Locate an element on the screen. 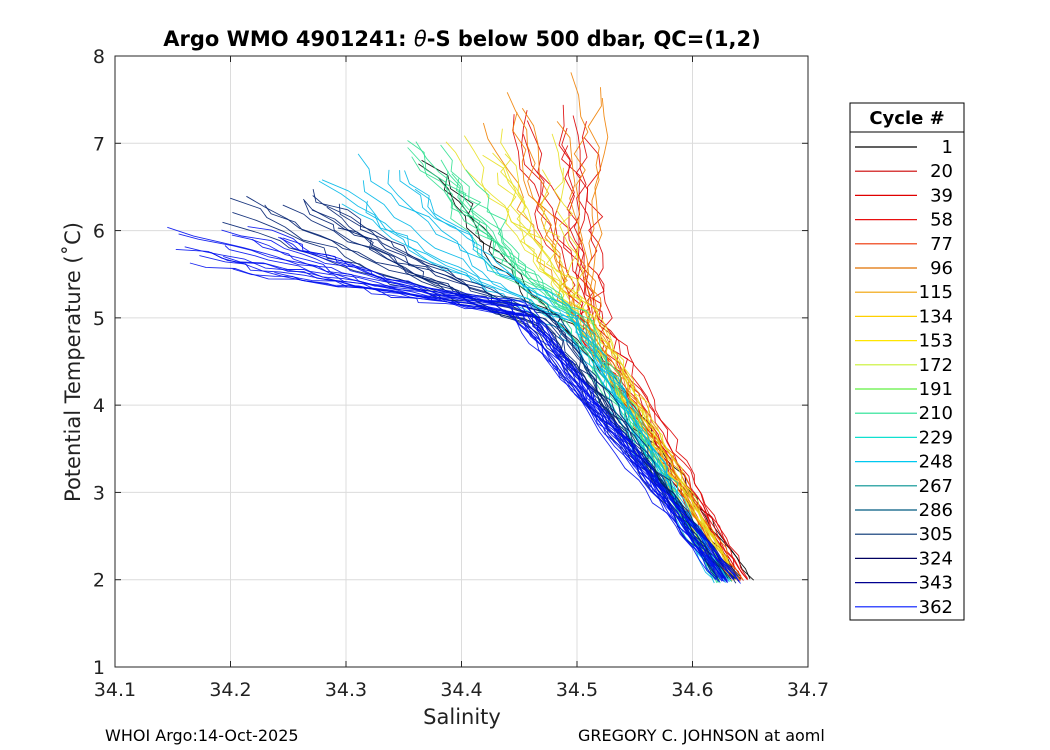 The image size is (1050, 750). y-axis-label: Potential Temperature (˚C) is located at coordinates (73, 362).